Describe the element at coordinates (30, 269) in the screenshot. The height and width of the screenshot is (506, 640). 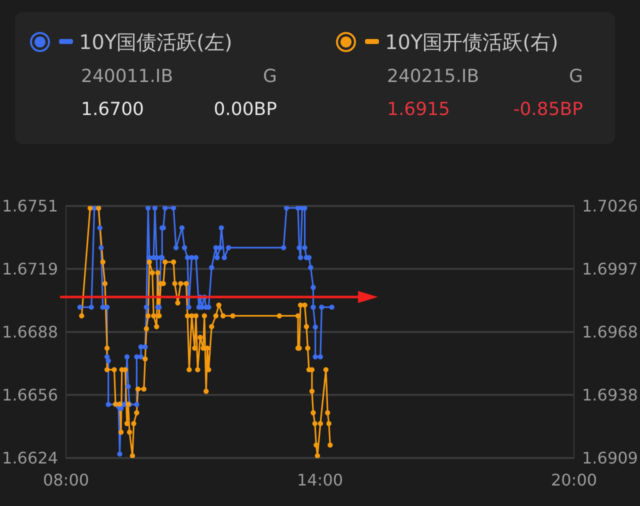
I see `y-tick-label: 1.6719` at that location.